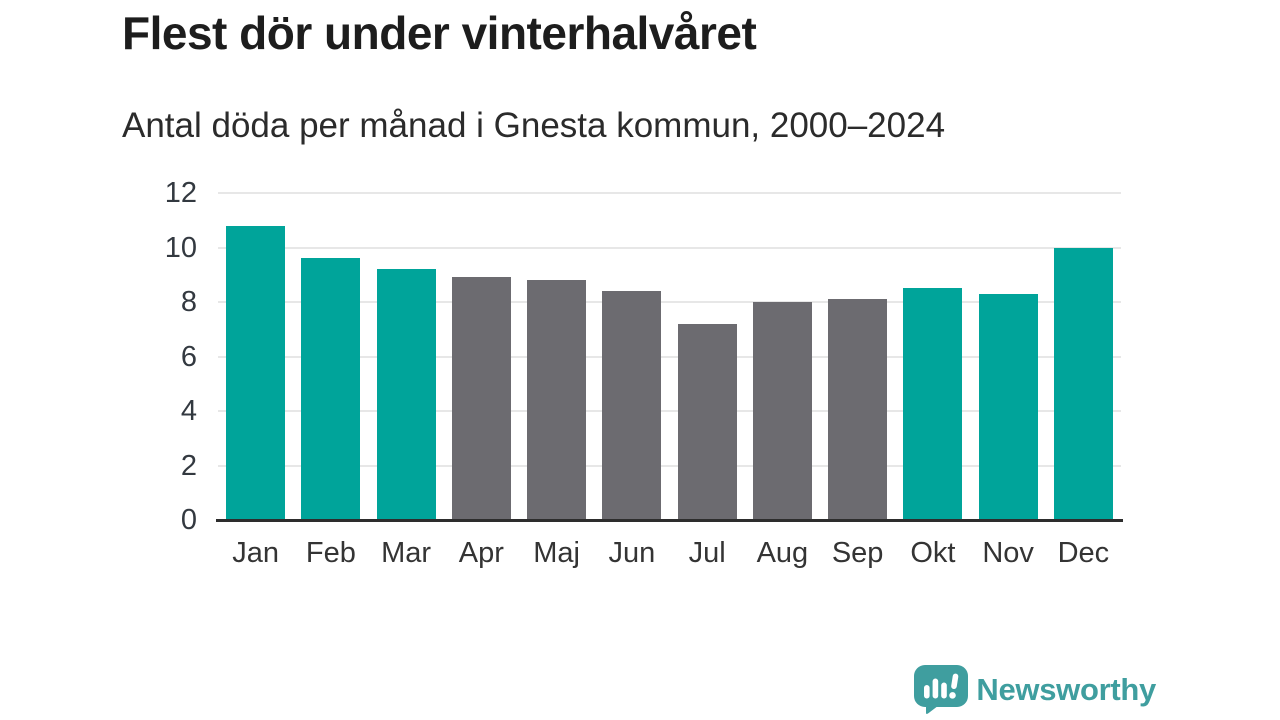 The image size is (1280, 720). Describe the element at coordinates (406, 553) in the screenshot. I see `x-tick-label-mar: Mar` at that location.